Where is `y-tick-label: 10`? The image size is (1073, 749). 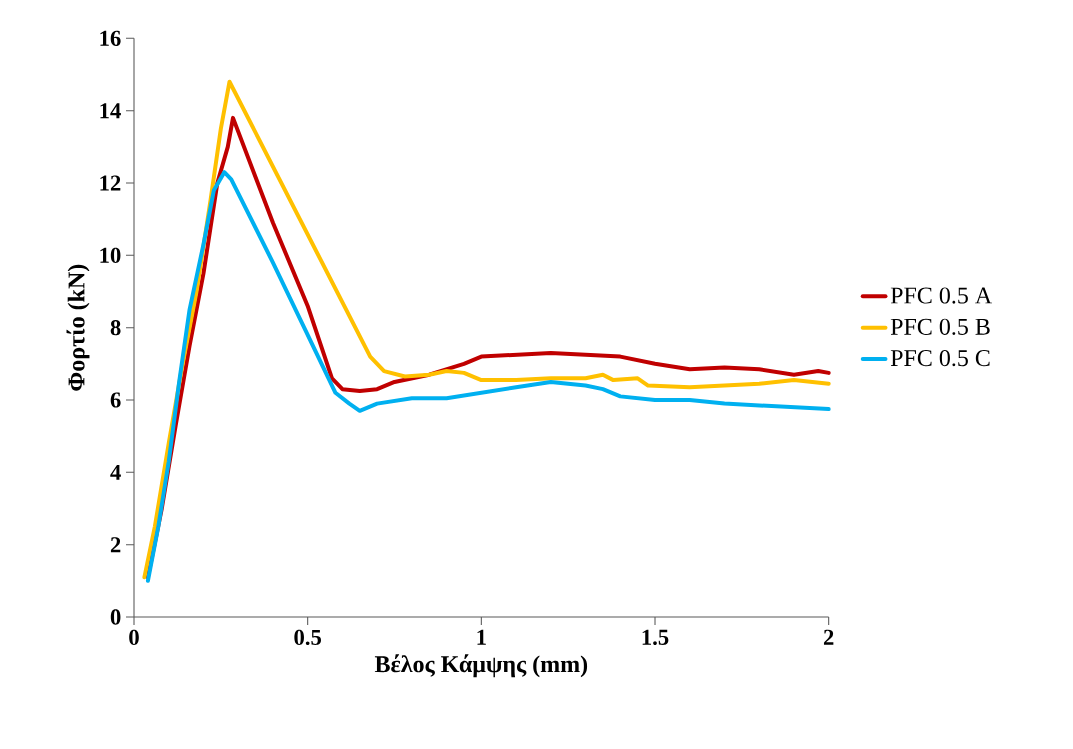
y-tick-label: 10 is located at coordinates (110, 255).